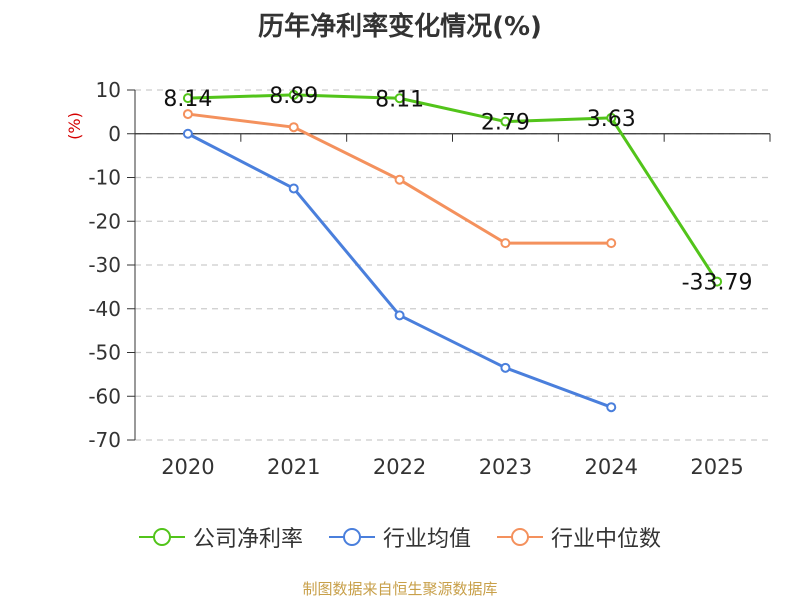  Describe the element at coordinates (400, 27) in the screenshot. I see `chart-title: 历年净利率变化情况(%)` at that location.